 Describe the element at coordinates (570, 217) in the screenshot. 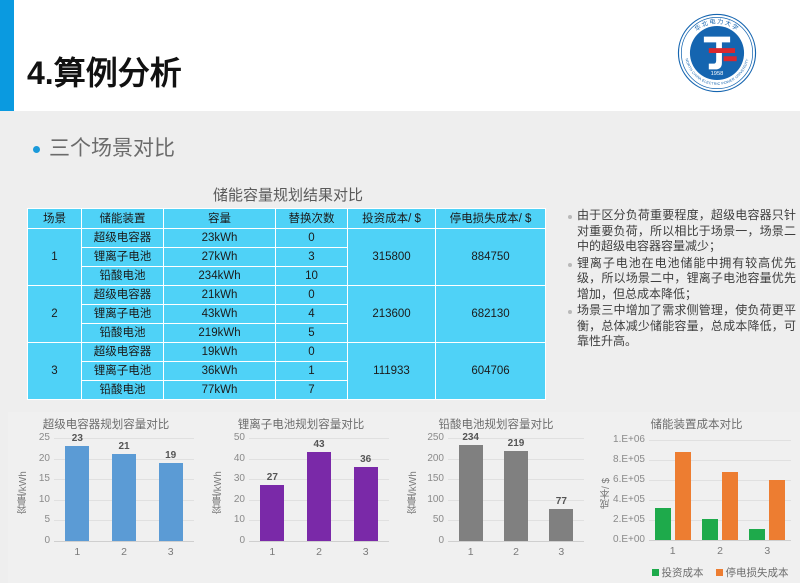

I see `bullet-dot-icon` at that location.